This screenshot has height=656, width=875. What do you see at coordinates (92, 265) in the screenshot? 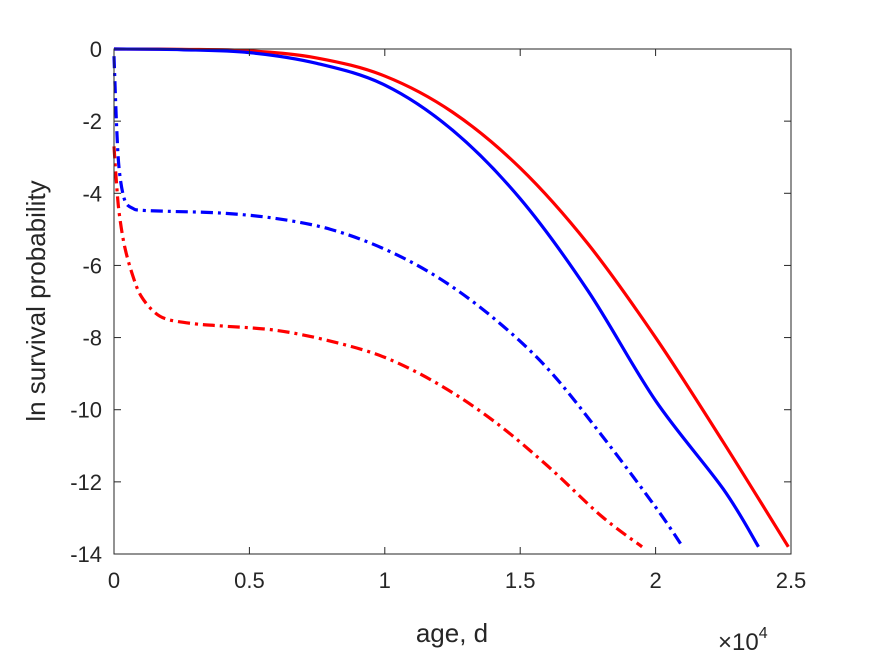
I see `y-tick-label: -6` at bounding box center [92, 265].